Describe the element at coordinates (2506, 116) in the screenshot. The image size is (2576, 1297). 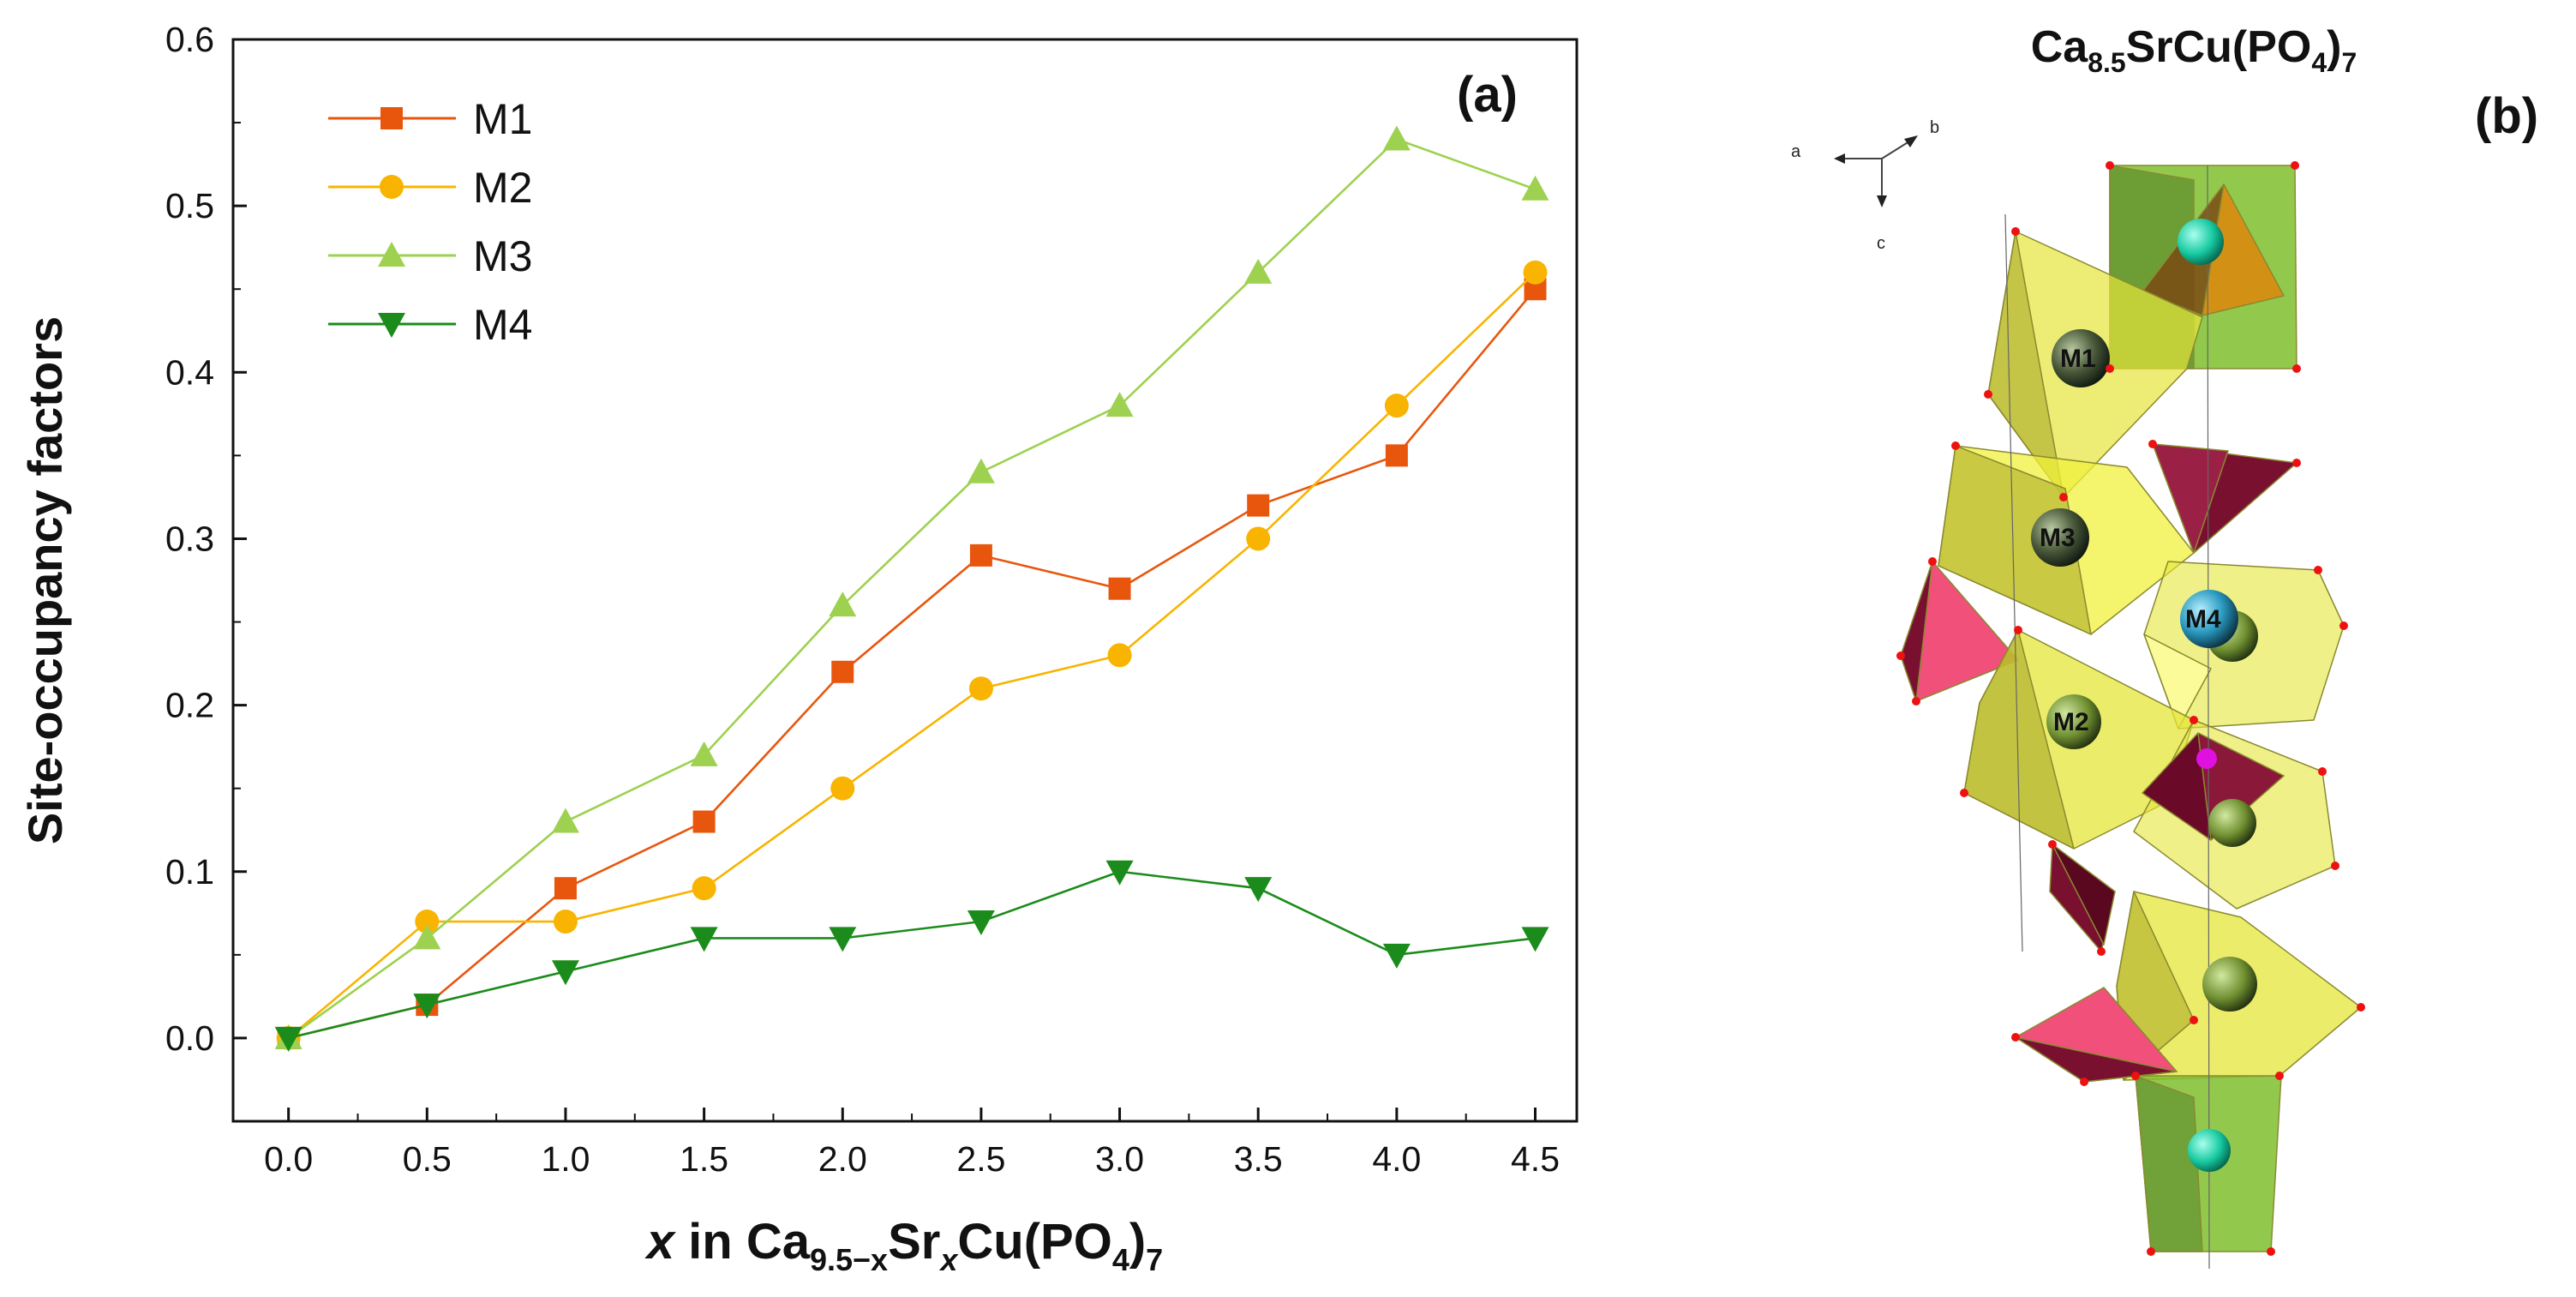
I see `panel-label-b: (b)` at that location.